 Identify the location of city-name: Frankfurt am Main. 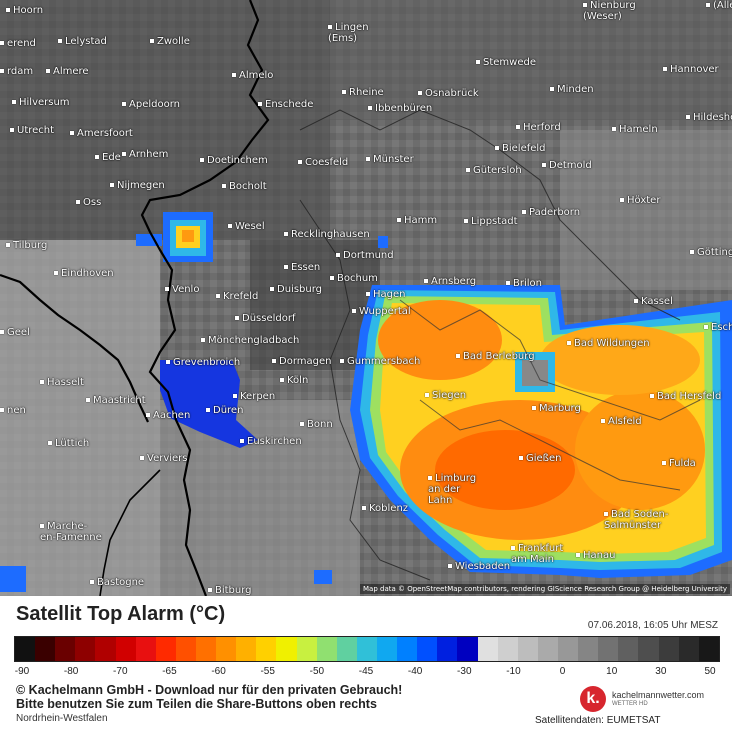
(537, 554).